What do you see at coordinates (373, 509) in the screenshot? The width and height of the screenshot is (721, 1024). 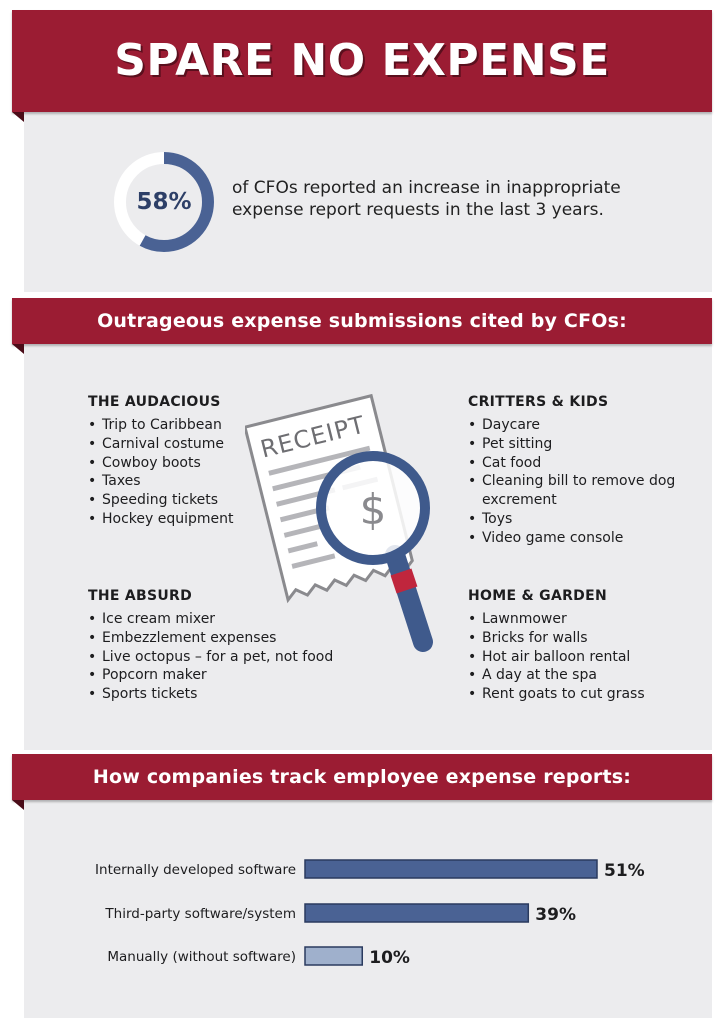 I see `dollar-symbol: $` at bounding box center [373, 509].